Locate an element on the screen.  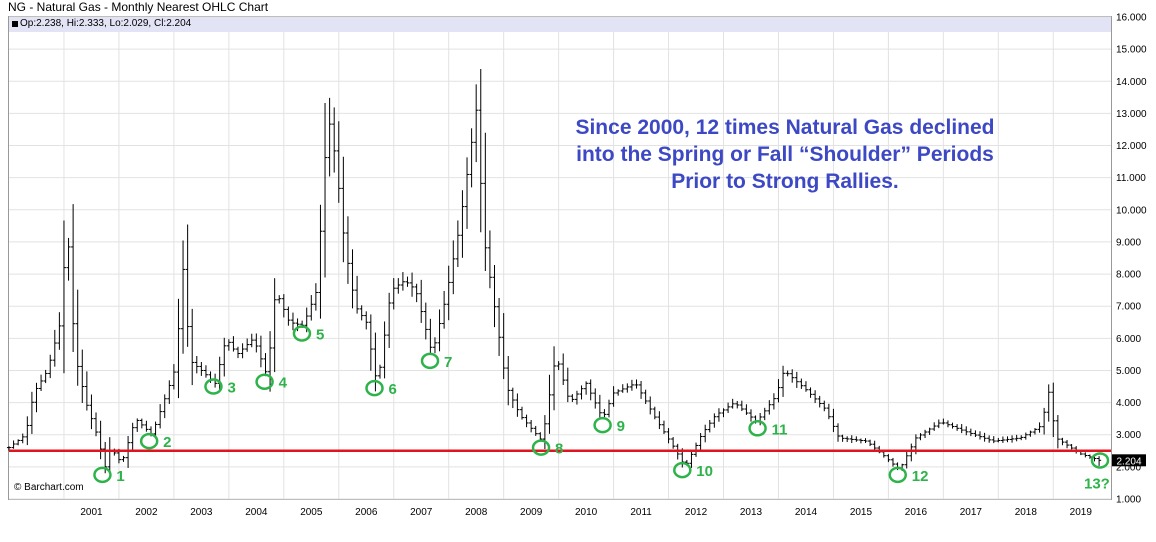
annotation-line-3: Prior to Strong Rallies. is located at coordinates (785, 181).